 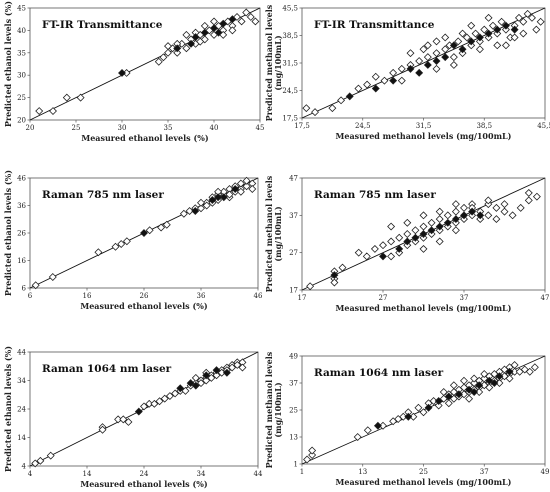 What do you see at coordinates (293, 291) in the screenshot?
I see `y-tick-label: 17` at bounding box center [293, 291].